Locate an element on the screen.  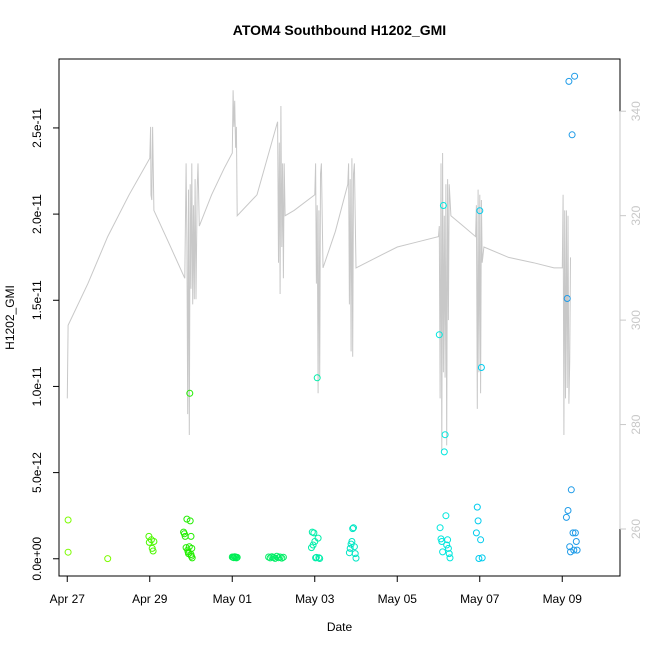
secondary-y-tick-label: 260 is located at coordinates (636, 529).